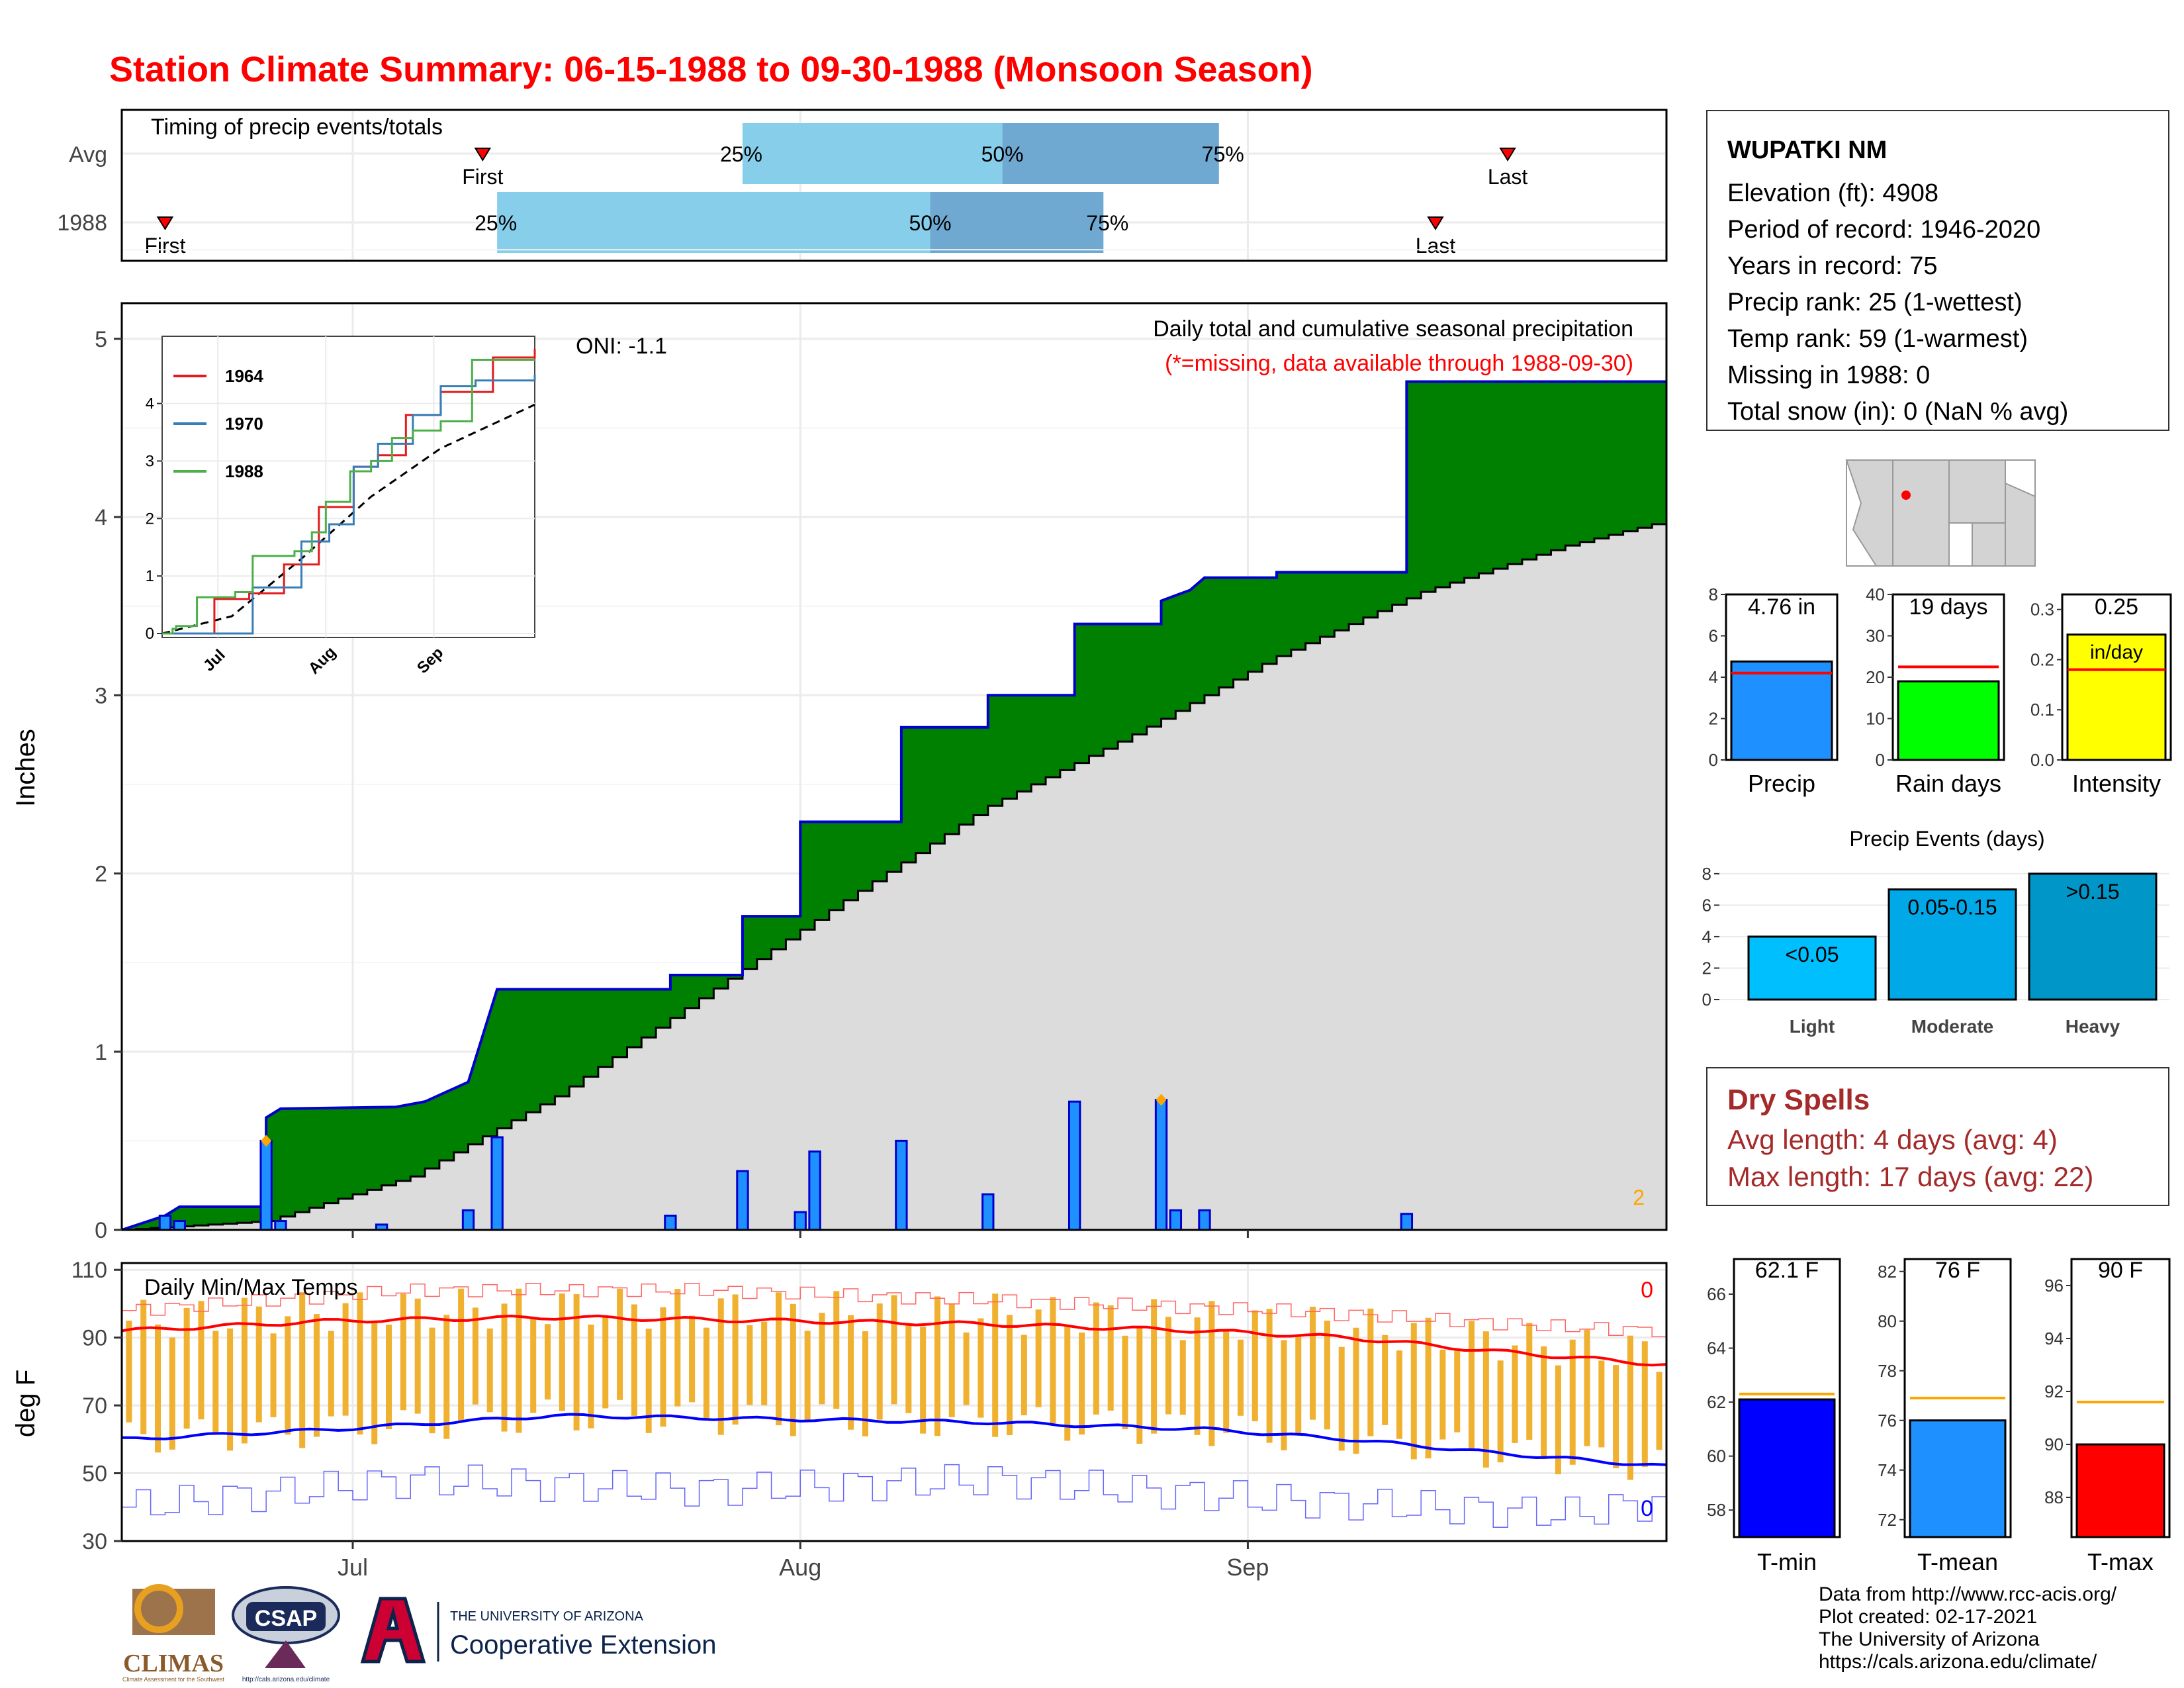 The width and height of the screenshot is (2184, 1688). What do you see at coordinates (583, 1645) in the screenshot?
I see `ua-line2: Cooperative Extension` at bounding box center [583, 1645].